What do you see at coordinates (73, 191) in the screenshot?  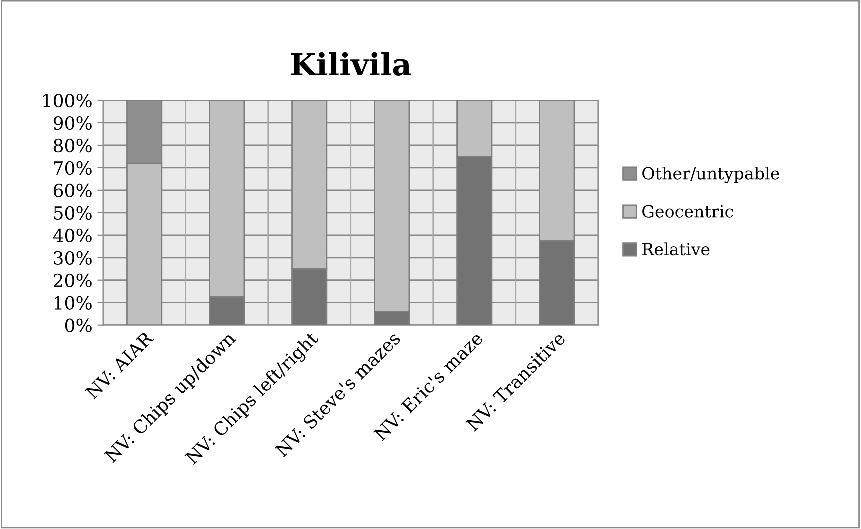 I see `y-tick-label: 60%` at bounding box center [73, 191].